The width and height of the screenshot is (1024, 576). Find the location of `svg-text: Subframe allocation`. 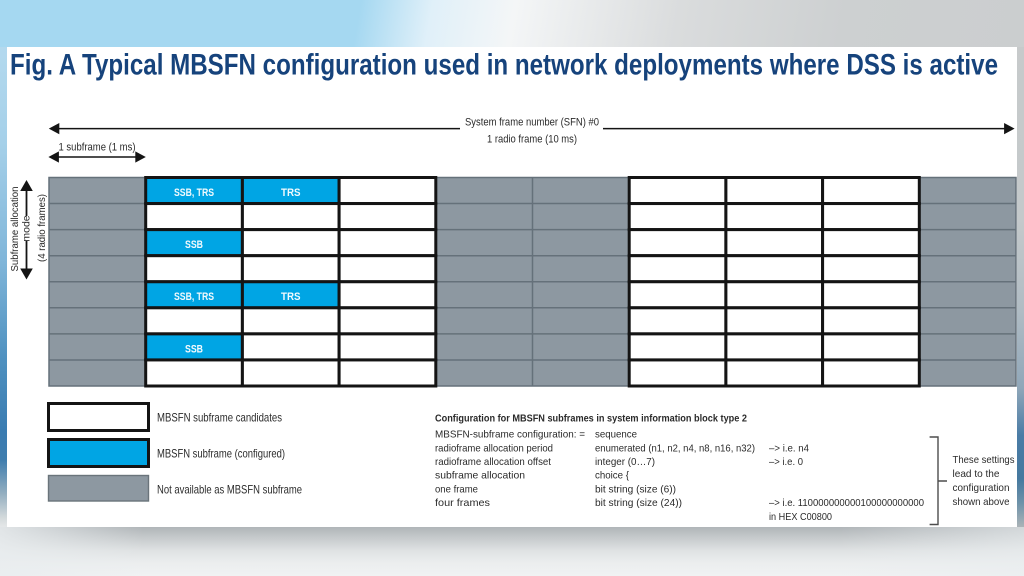

svg-text: Subframe allocation is located at coordinates (15, 229).